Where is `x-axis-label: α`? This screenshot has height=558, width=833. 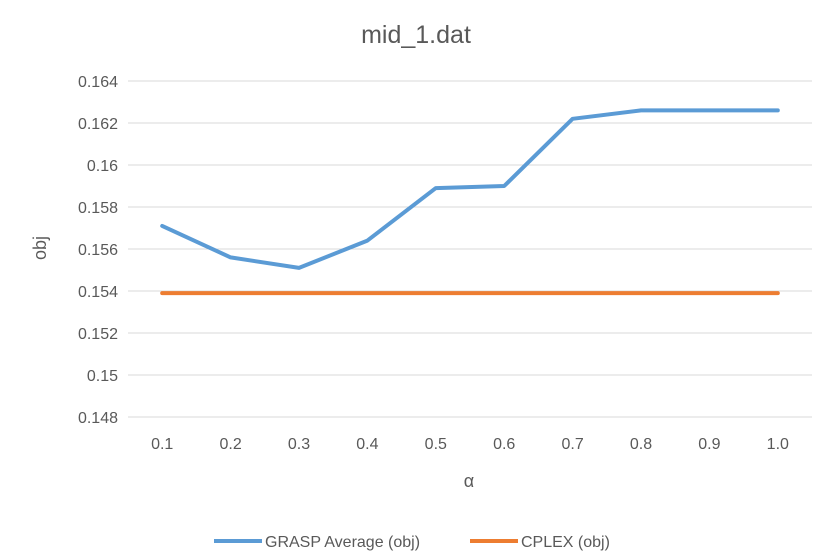
x-axis-label: α is located at coordinates (469, 481).